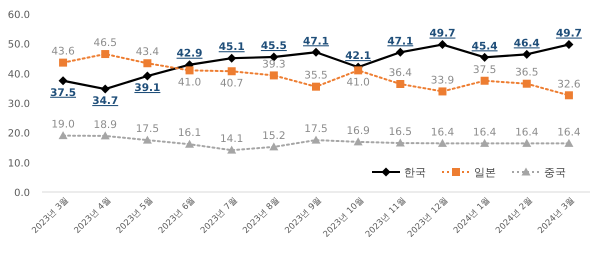 Image resolution: width=600 pixels, height=264 pixels. I want to click on data-label: 43.6, so click(63, 52).